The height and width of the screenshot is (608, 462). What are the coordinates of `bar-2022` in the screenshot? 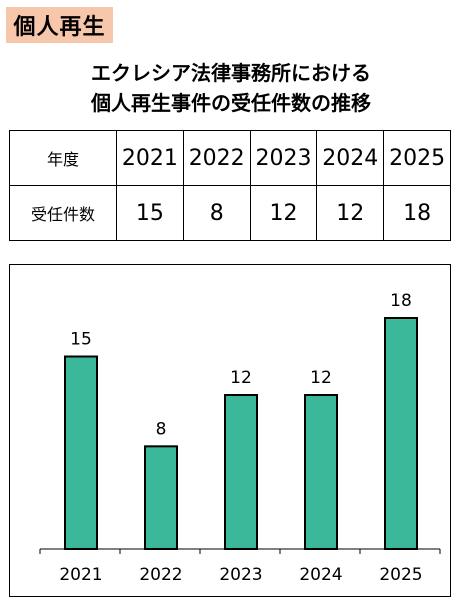 It's located at (161, 497).